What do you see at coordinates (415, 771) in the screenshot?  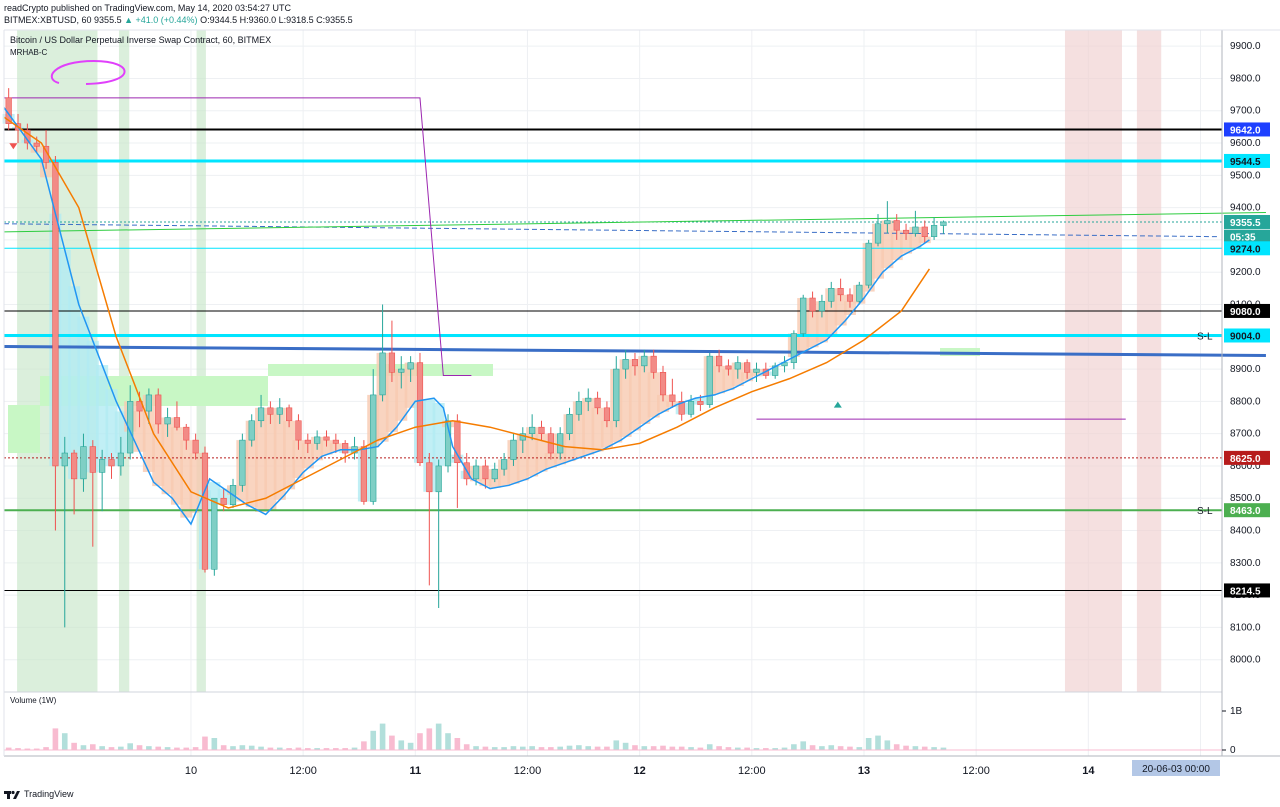 I see `time-tick-label: 11` at bounding box center [415, 771].